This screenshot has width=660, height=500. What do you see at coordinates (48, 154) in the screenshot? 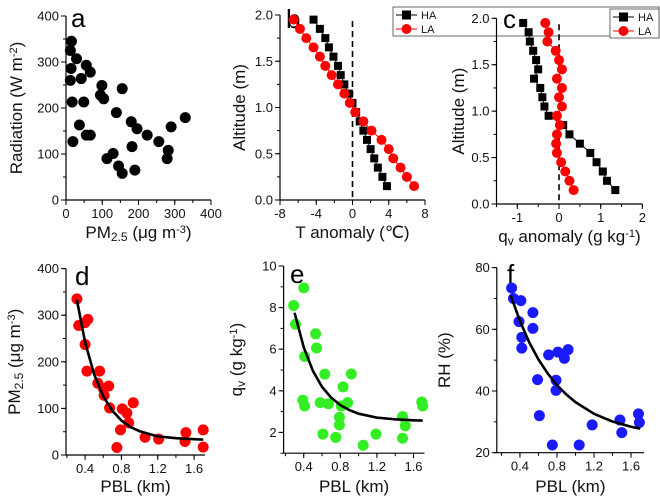
I see `y-tick-label: 100` at bounding box center [48, 154].